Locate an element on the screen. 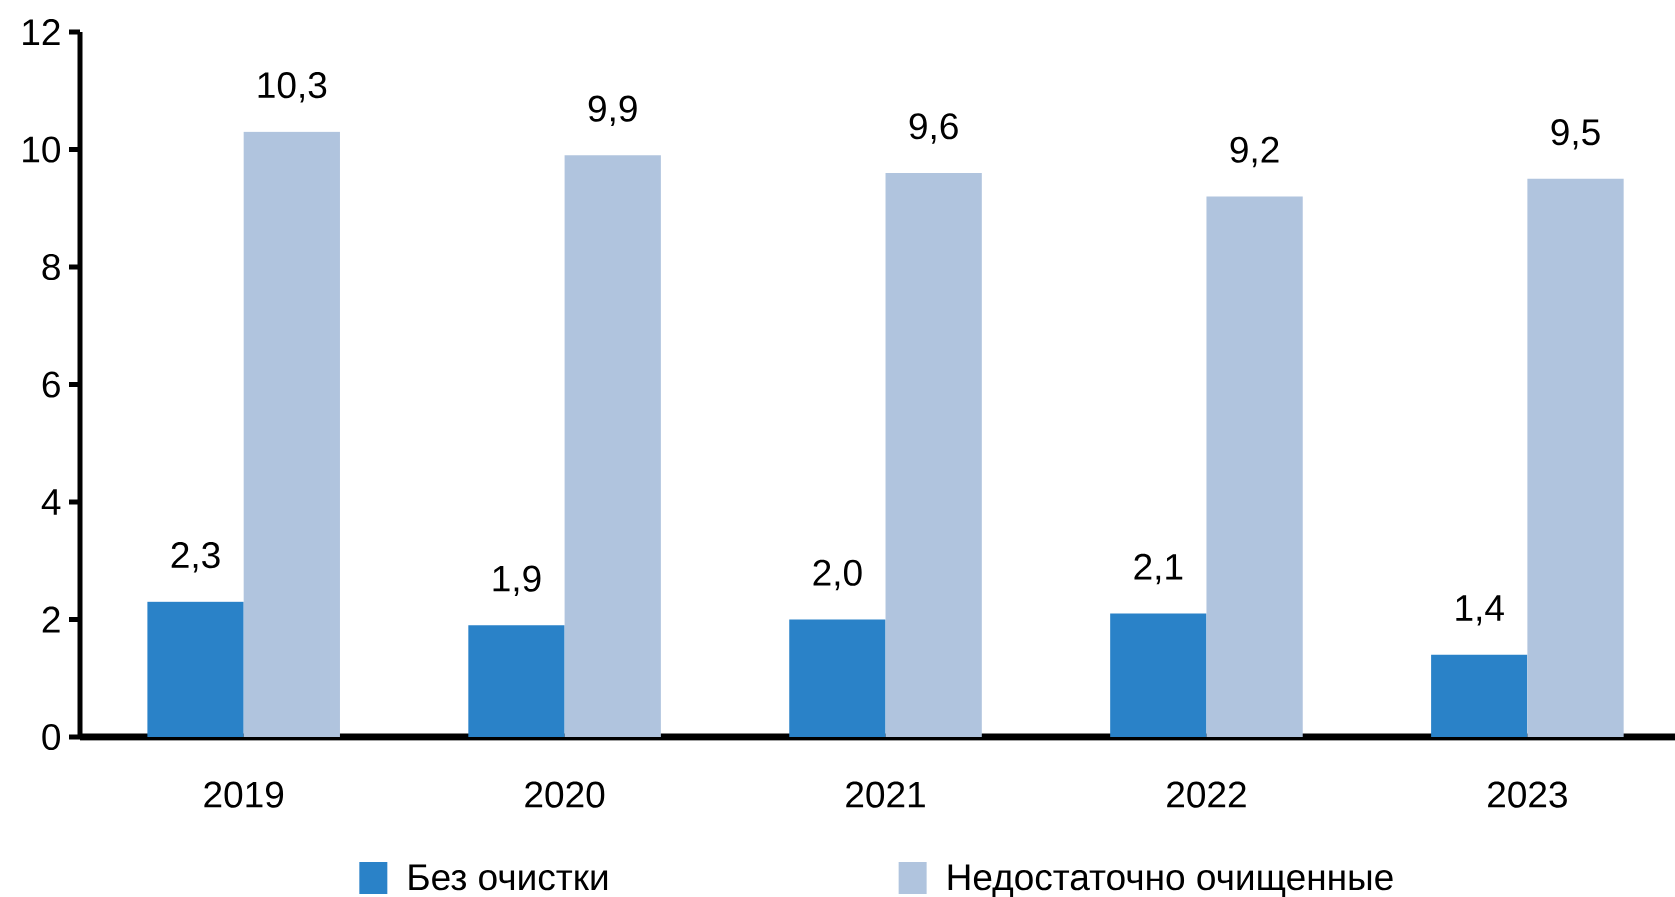 This screenshot has height=897, width=1675. data-label: 10,3 is located at coordinates (292, 87).